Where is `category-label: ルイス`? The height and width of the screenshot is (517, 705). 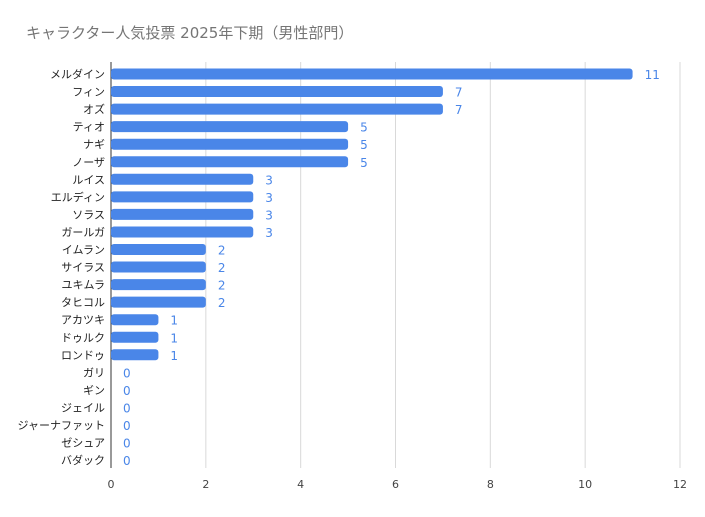
category-label: ルイス is located at coordinates (88, 179).